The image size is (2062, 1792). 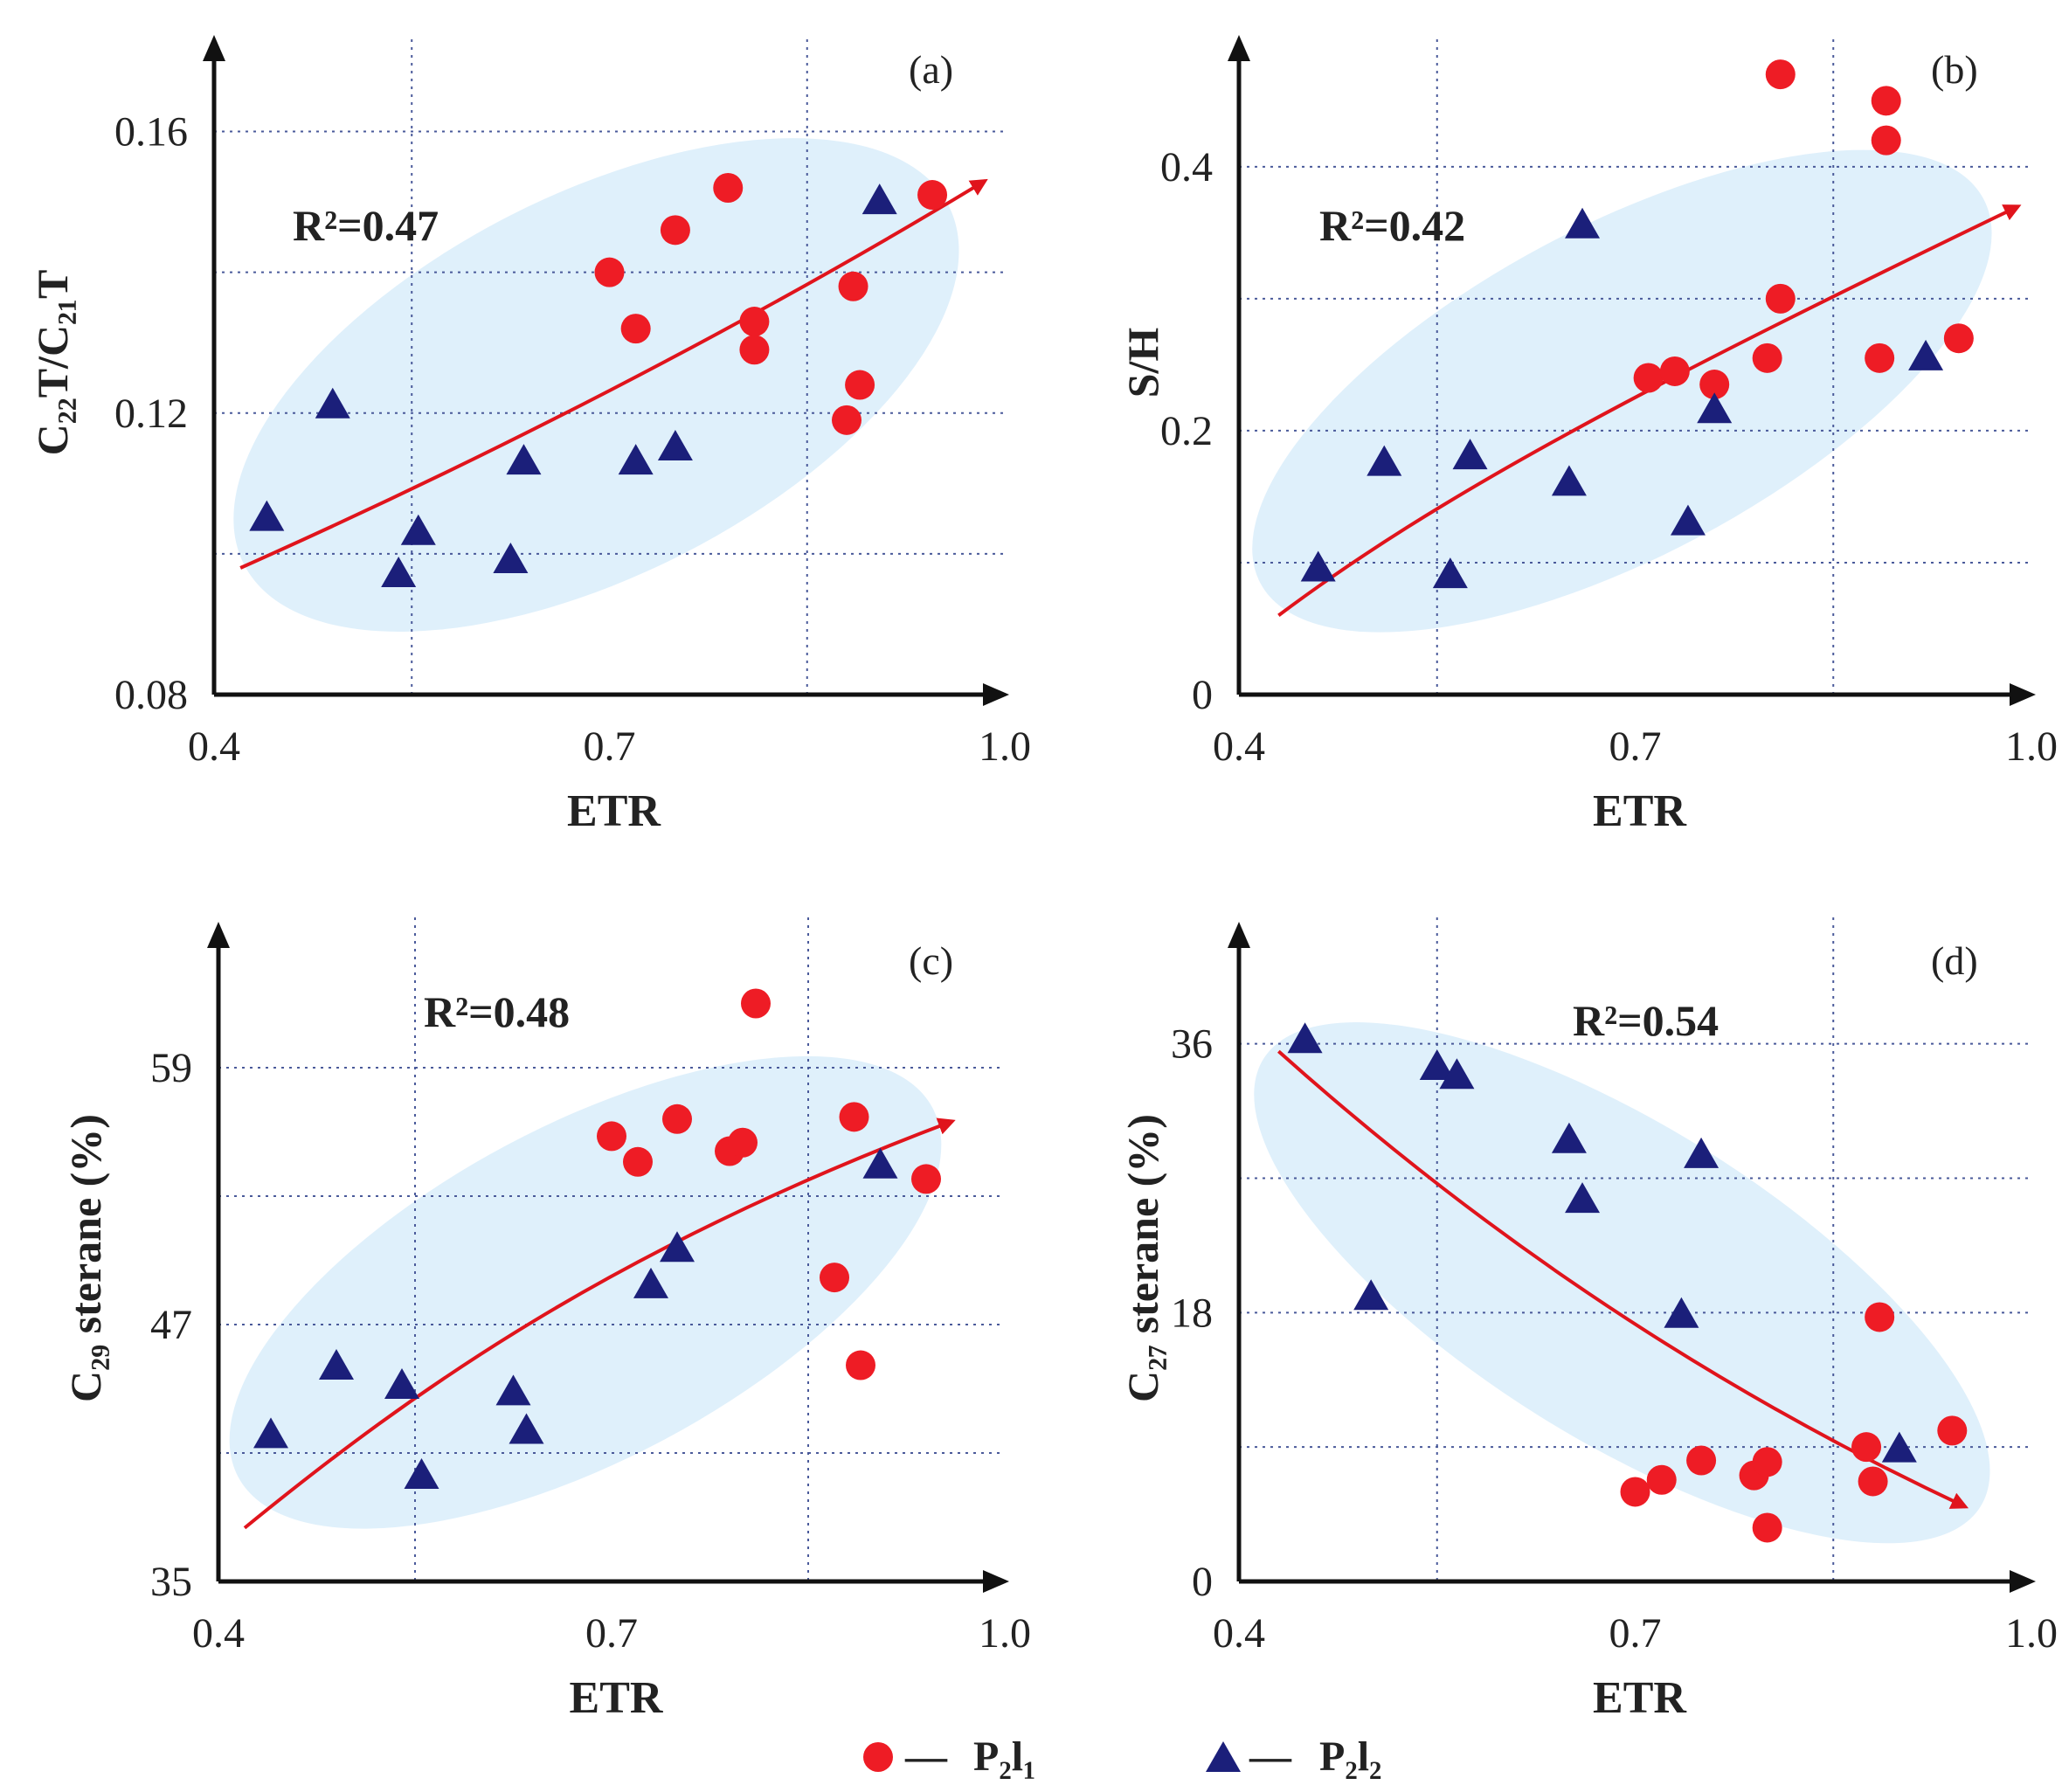 I want to click on y-axis-title: C₂₇ sterane (%), so click(x=1142, y=1258).